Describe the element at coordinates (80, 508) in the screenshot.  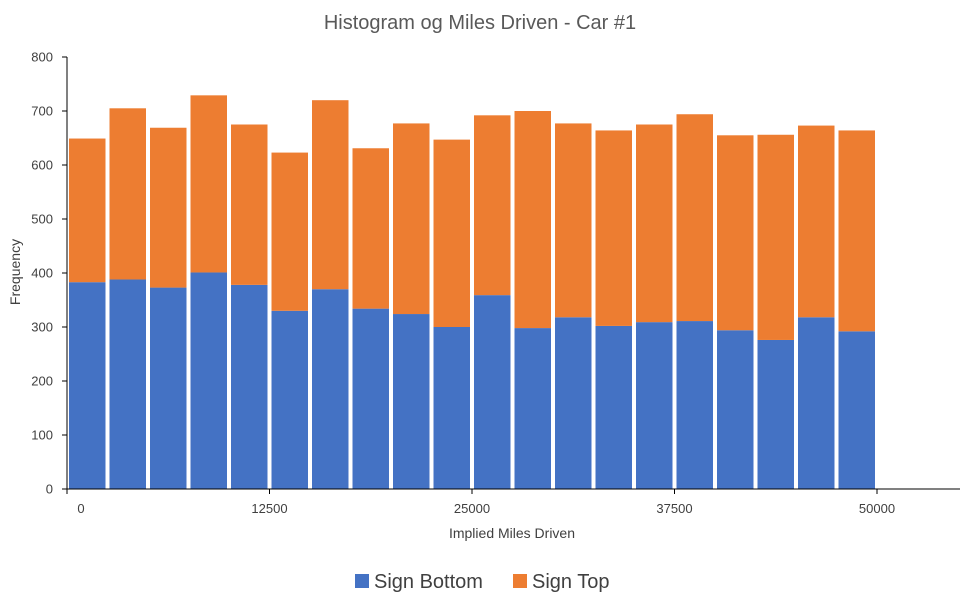
I see `x-tick-label: 0` at that location.